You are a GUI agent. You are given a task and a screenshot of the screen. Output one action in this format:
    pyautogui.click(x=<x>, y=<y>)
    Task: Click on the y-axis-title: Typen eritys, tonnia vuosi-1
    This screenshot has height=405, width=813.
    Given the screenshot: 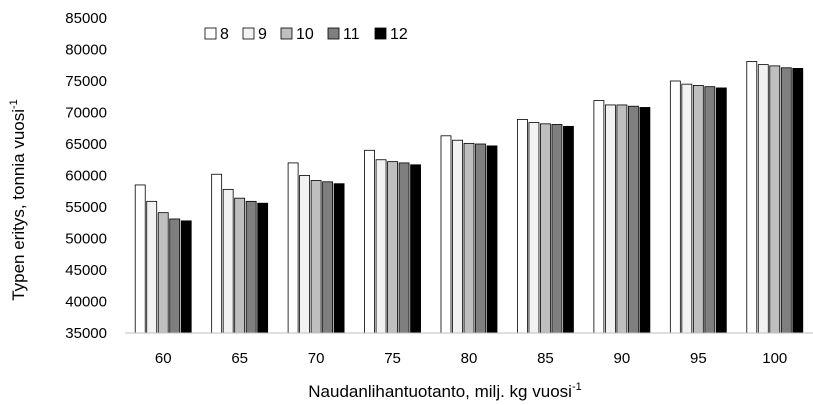 What is the action you would take?
    pyautogui.click(x=18, y=200)
    